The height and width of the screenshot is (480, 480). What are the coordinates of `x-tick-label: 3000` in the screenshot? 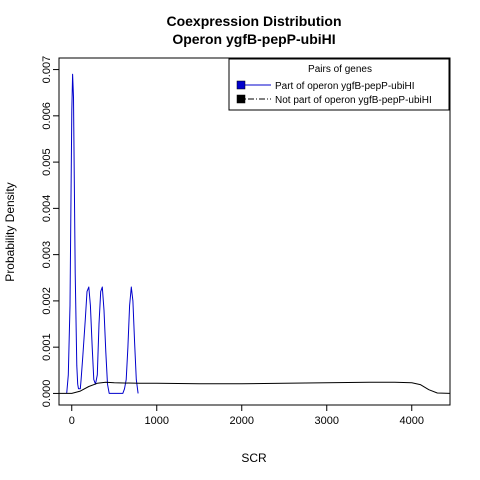 It's located at (327, 421).